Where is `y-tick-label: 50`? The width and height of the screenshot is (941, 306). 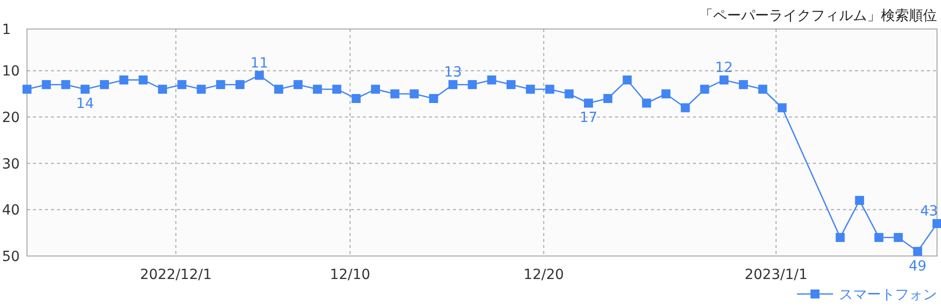 y-tick-label: 50 is located at coordinates (11, 257).